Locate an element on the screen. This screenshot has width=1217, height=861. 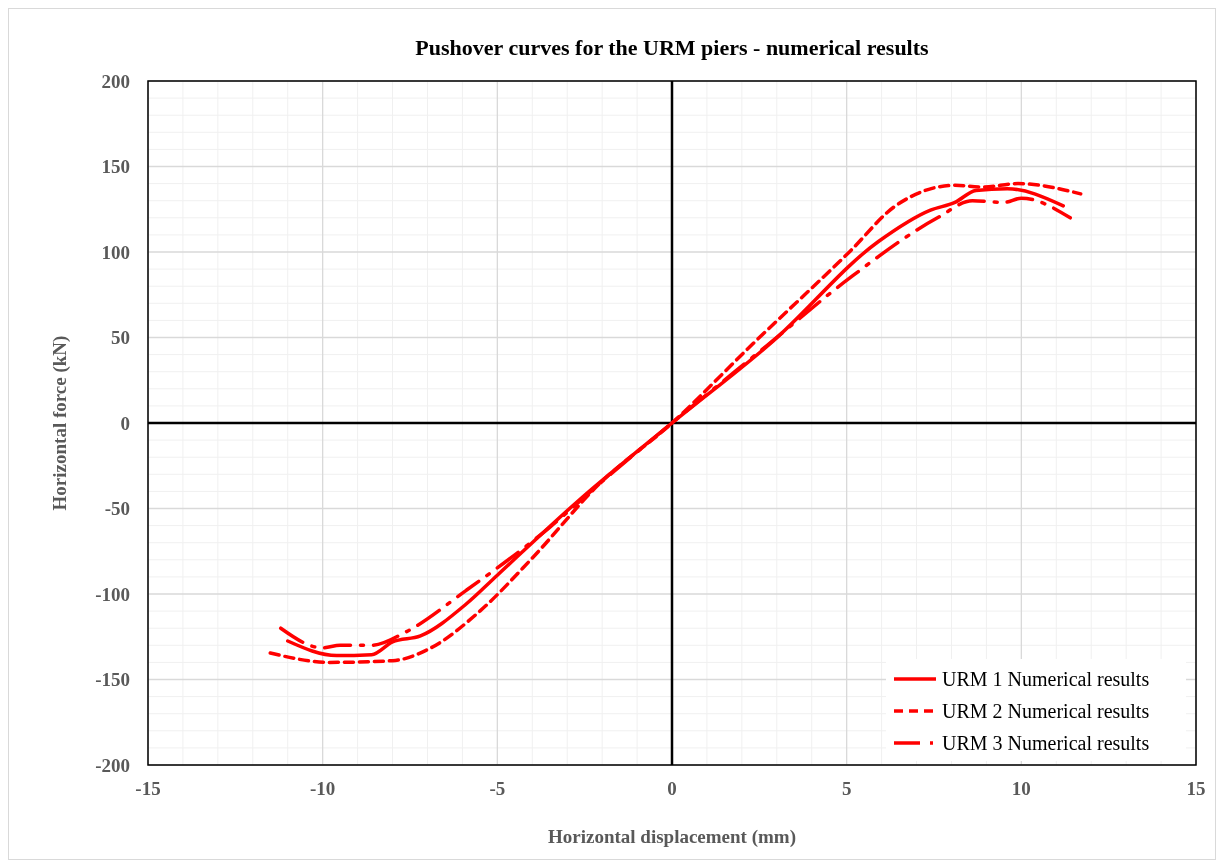
y-tick-label: 100 is located at coordinates (115, 252).